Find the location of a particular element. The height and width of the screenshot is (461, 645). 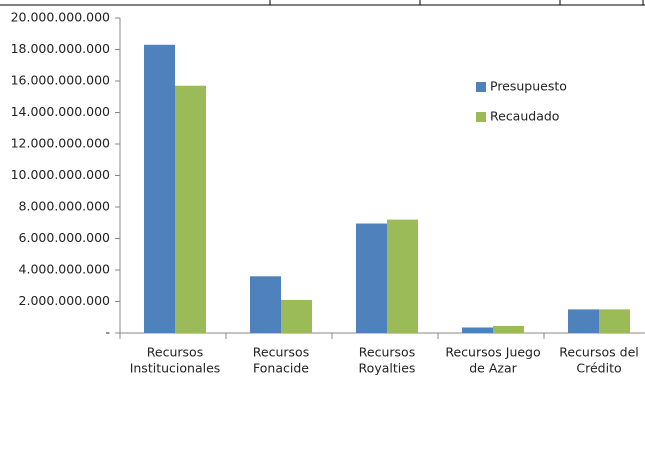

y-tick-label: 2.000.000.000 is located at coordinates (64, 300).